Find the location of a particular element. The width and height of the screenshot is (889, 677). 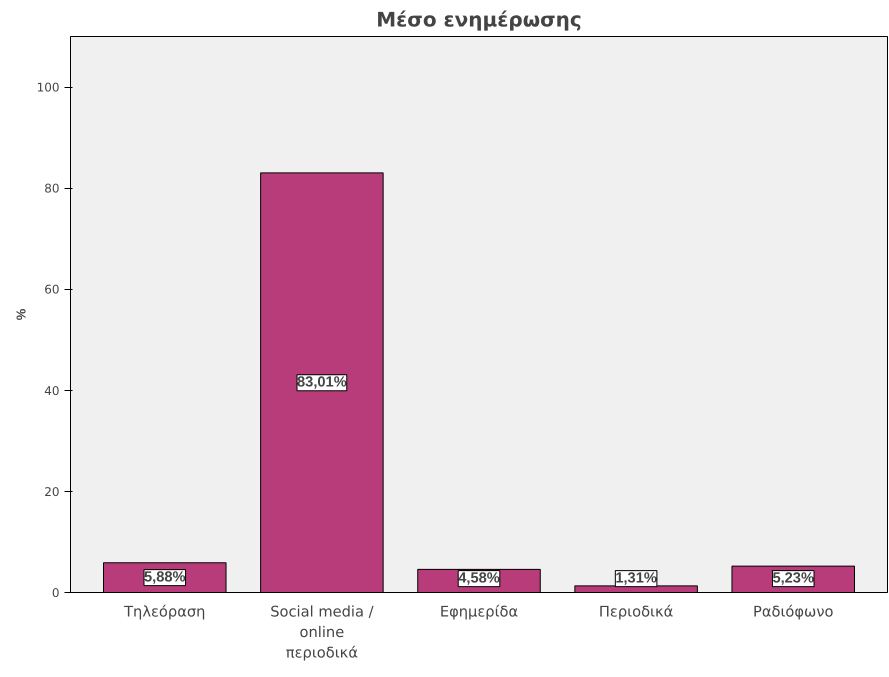

y-tick-label: 0 is located at coordinates (56, 593).